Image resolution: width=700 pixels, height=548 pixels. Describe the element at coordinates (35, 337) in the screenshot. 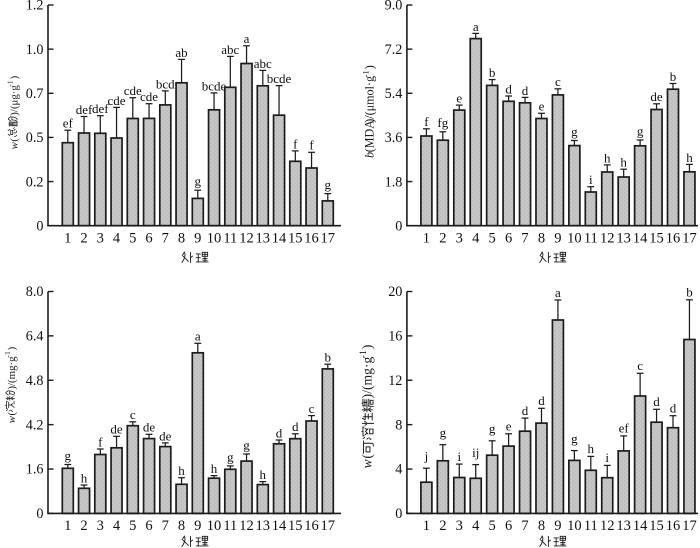

I see `svg-text: 6.4` at that location.